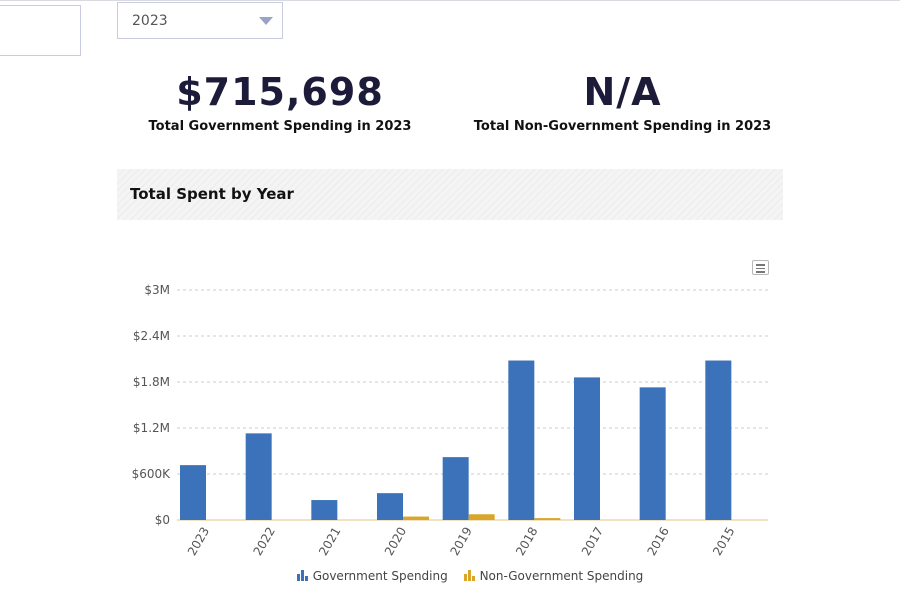 This screenshot has height=601, width=900. Describe the element at coordinates (395, 541) in the screenshot. I see `x-tick-label: 2020` at that location.